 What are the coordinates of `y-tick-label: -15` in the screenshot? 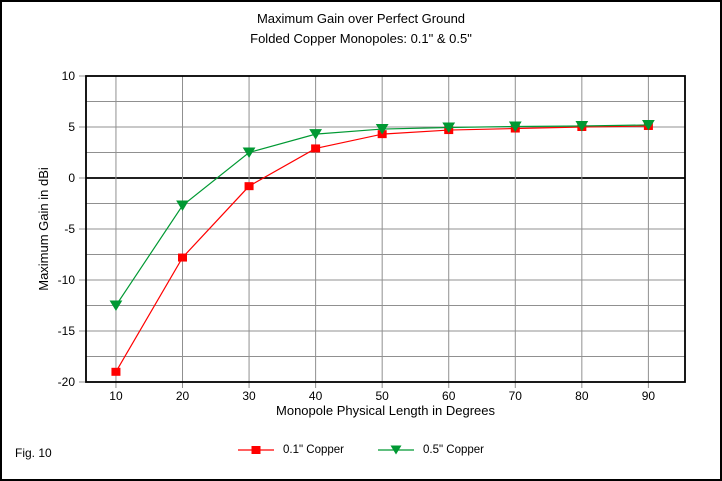 It's located at (67, 331).